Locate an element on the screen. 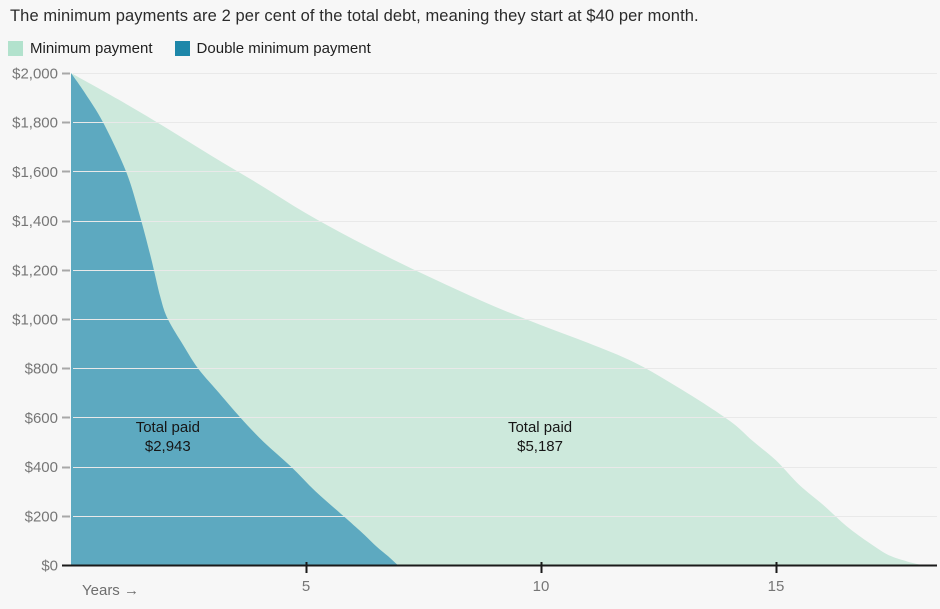  legend-item-double-minimum-payment: Double minimum payment is located at coordinates (272, 48).